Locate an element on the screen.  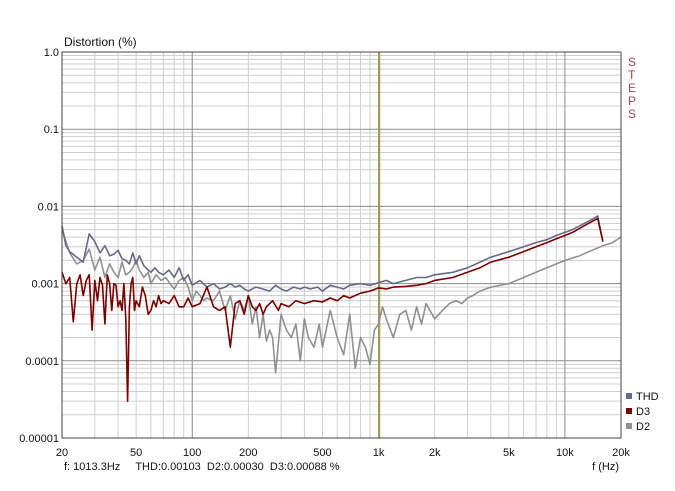
y-tick-label: 0.01 is located at coordinates (48, 207).